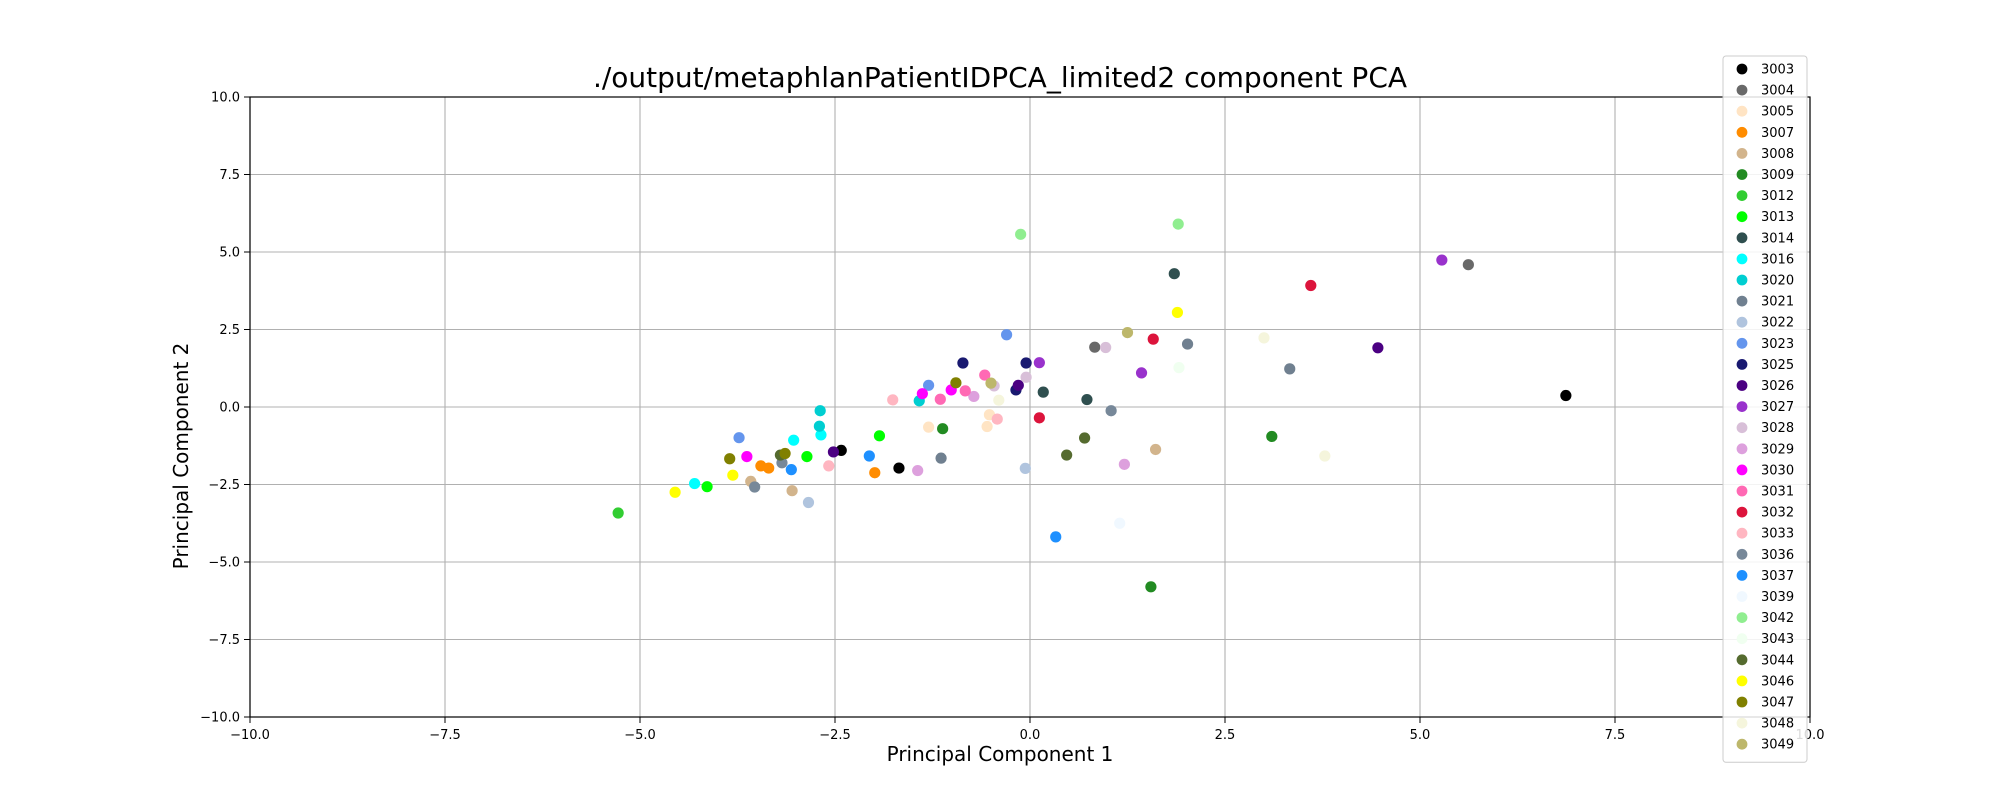  I want to click on legend-label: 3008, so click(1777, 154).